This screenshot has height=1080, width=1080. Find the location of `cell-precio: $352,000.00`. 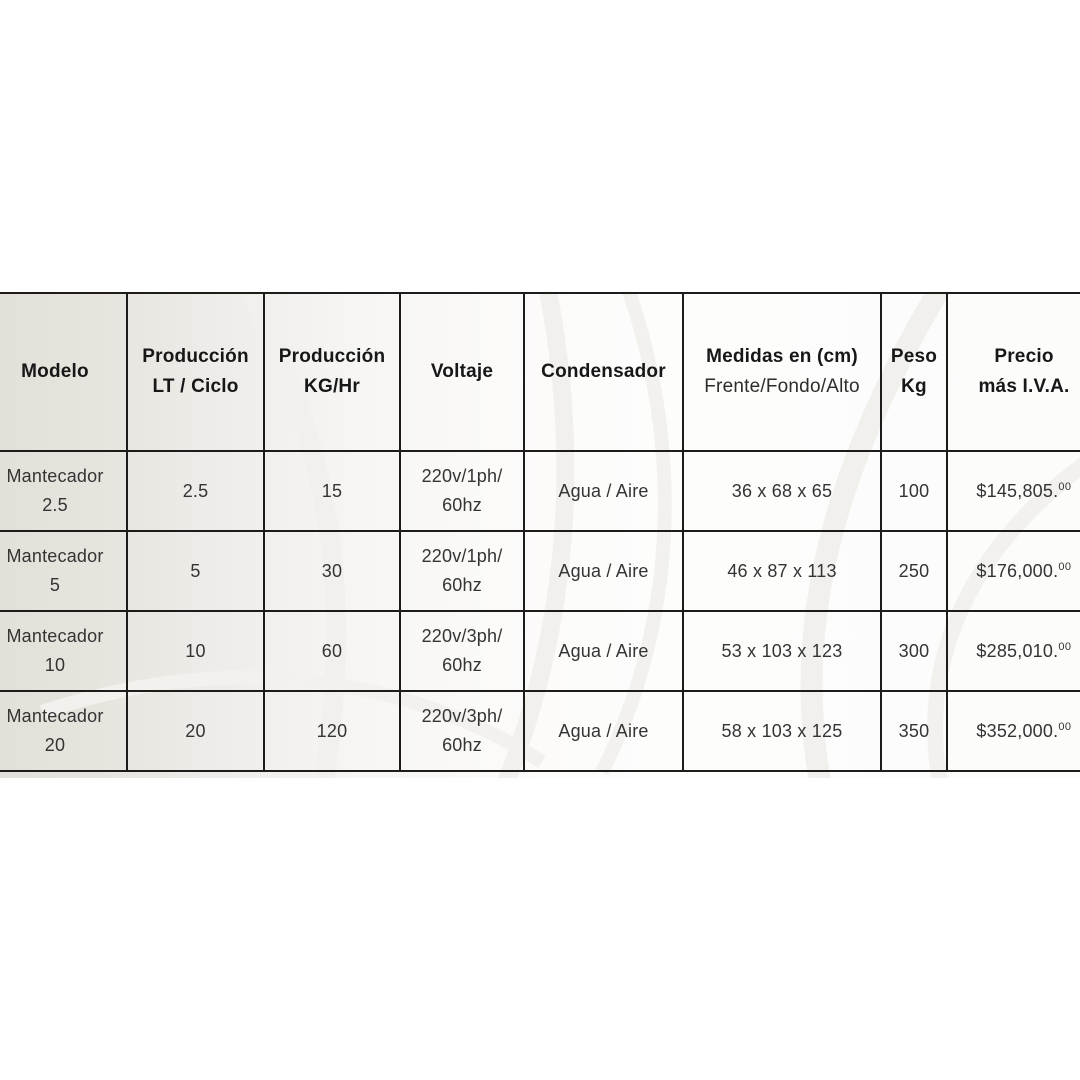

cell-precio: $352,000.00 is located at coordinates (1013, 731).